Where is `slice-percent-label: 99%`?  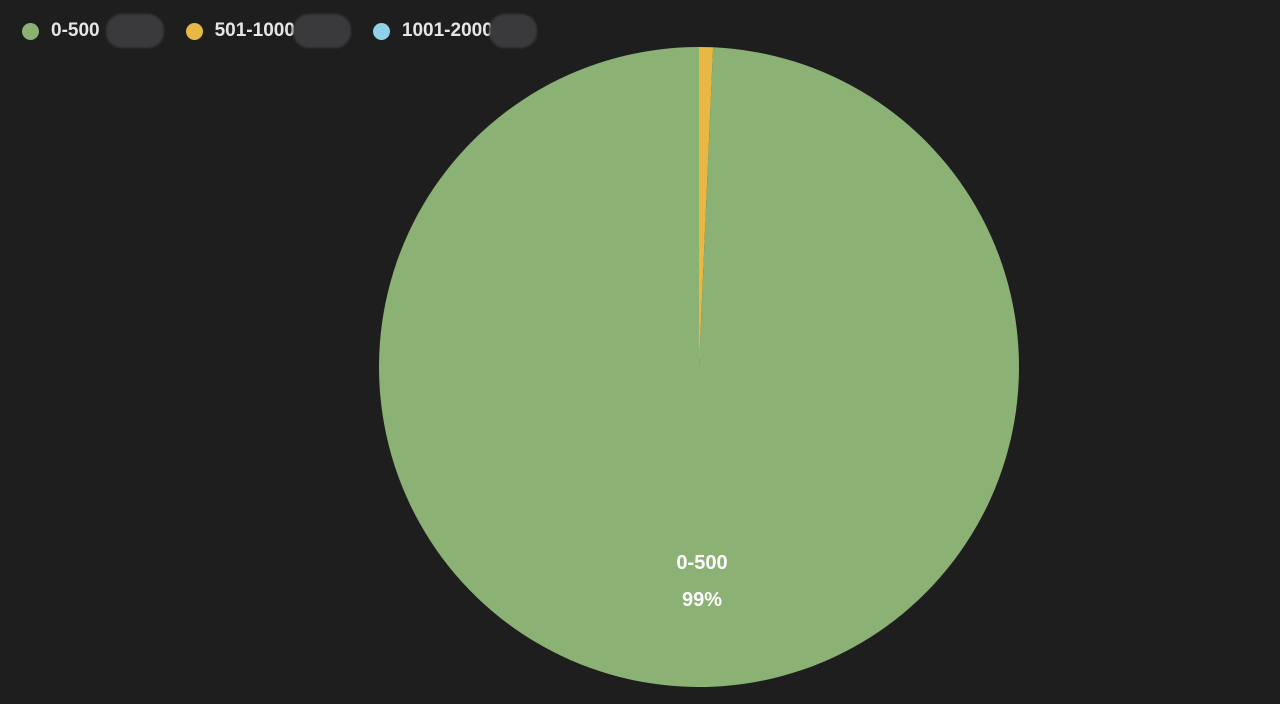 slice-percent-label: 99% is located at coordinates (702, 600).